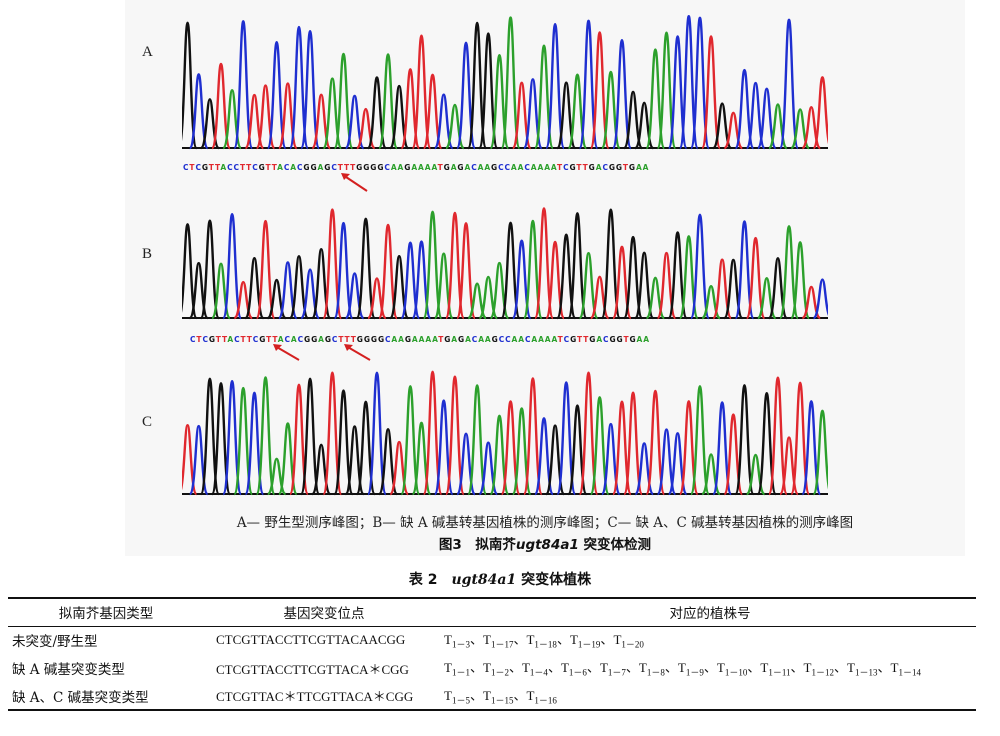 The height and width of the screenshot is (736, 1000). What do you see at coordinates (505, 263) in the screenshot?
I see `chromatogram-b` at bounding box center [505, 263].